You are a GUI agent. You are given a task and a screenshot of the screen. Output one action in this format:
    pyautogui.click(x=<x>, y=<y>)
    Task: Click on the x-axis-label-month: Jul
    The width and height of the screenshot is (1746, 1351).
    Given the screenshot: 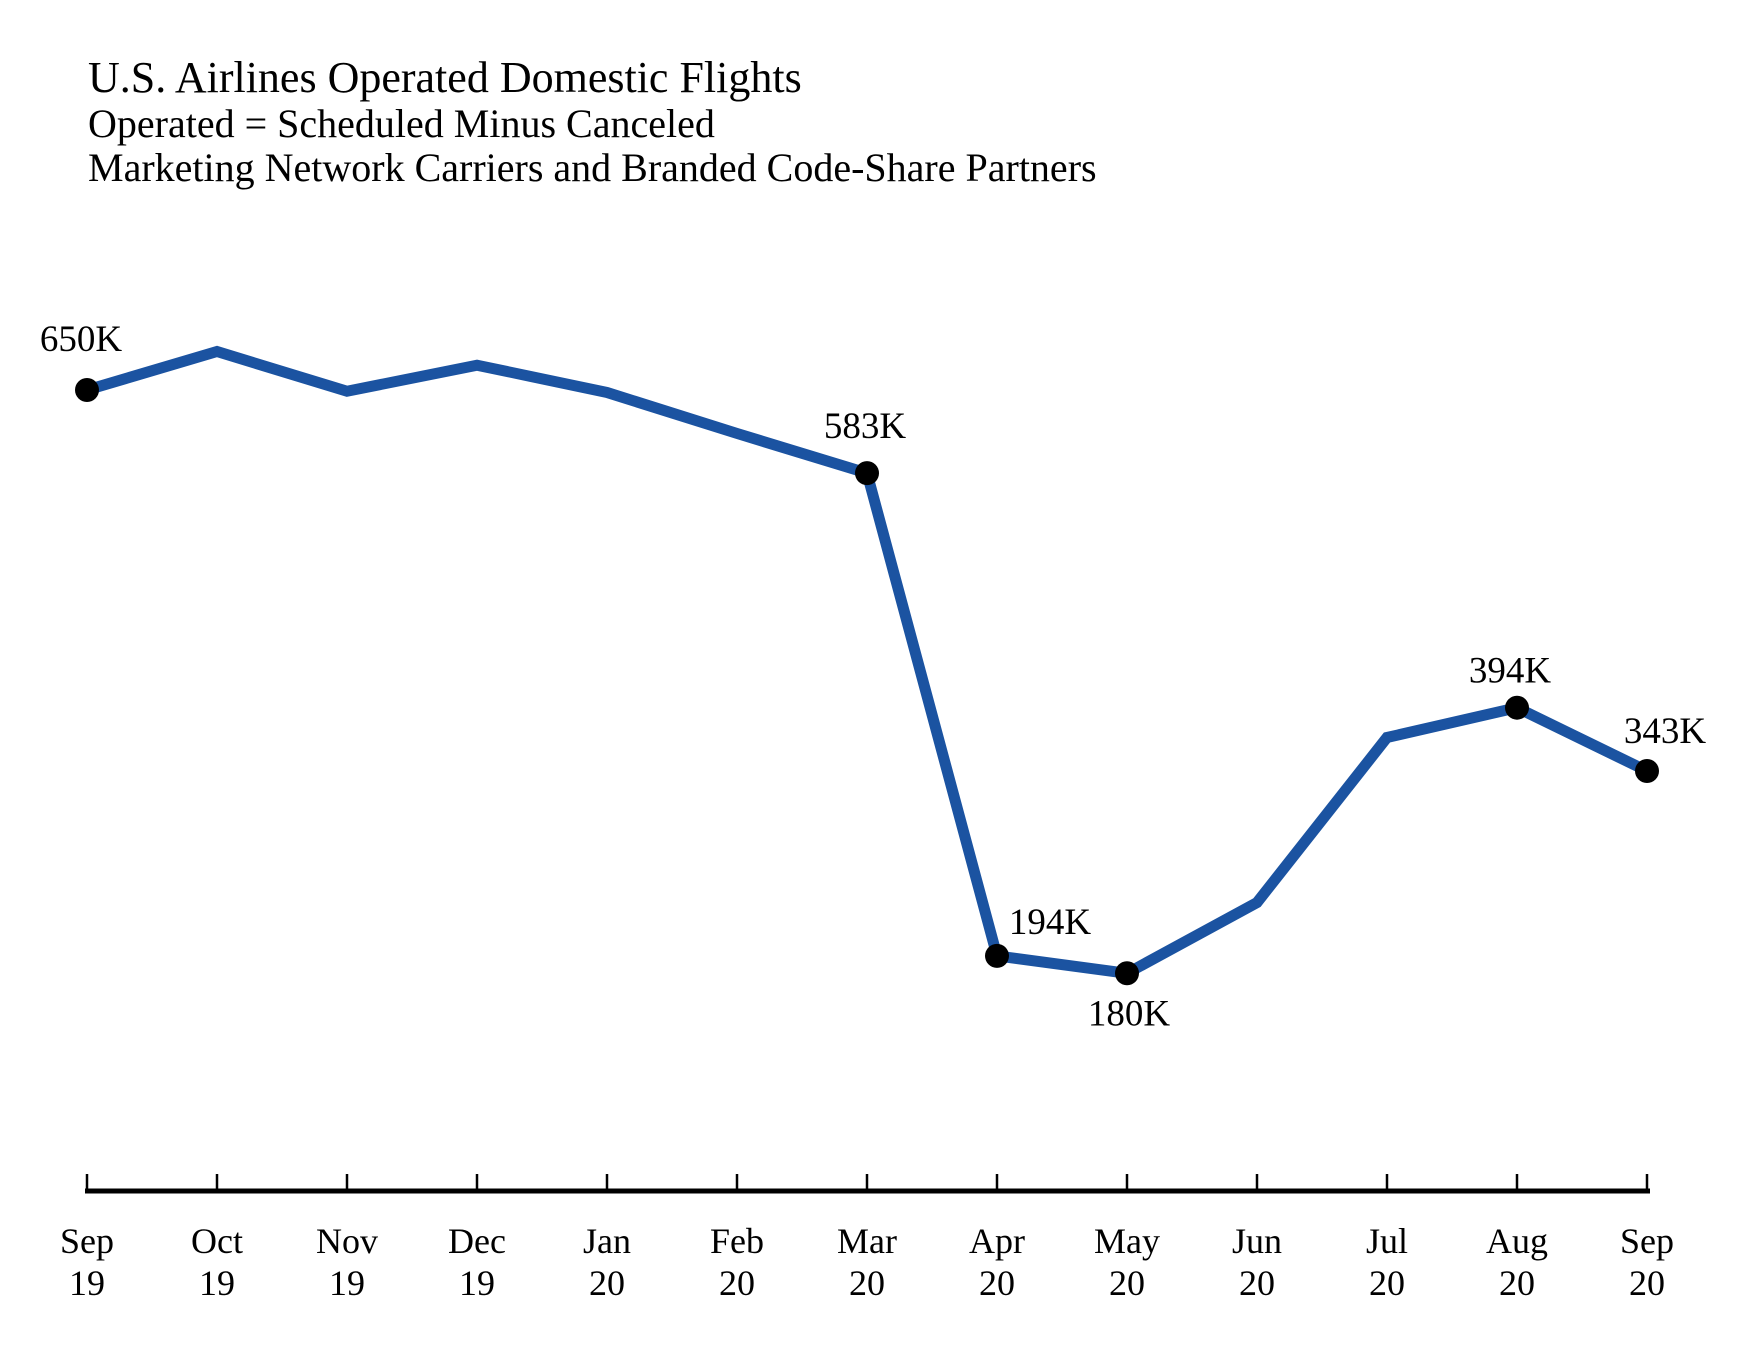 What is the action you would take?
    pyautogui.click(x=1387, y=1241)
    